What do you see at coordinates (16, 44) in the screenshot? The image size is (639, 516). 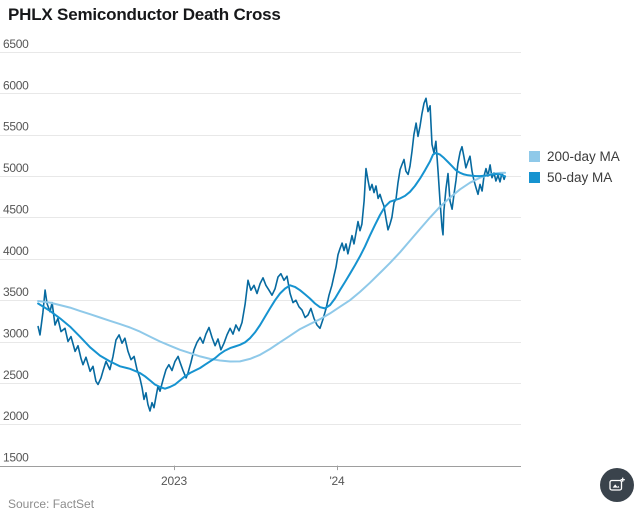 I see `y-tick-label: 6500` at bounding box center [16, 44].